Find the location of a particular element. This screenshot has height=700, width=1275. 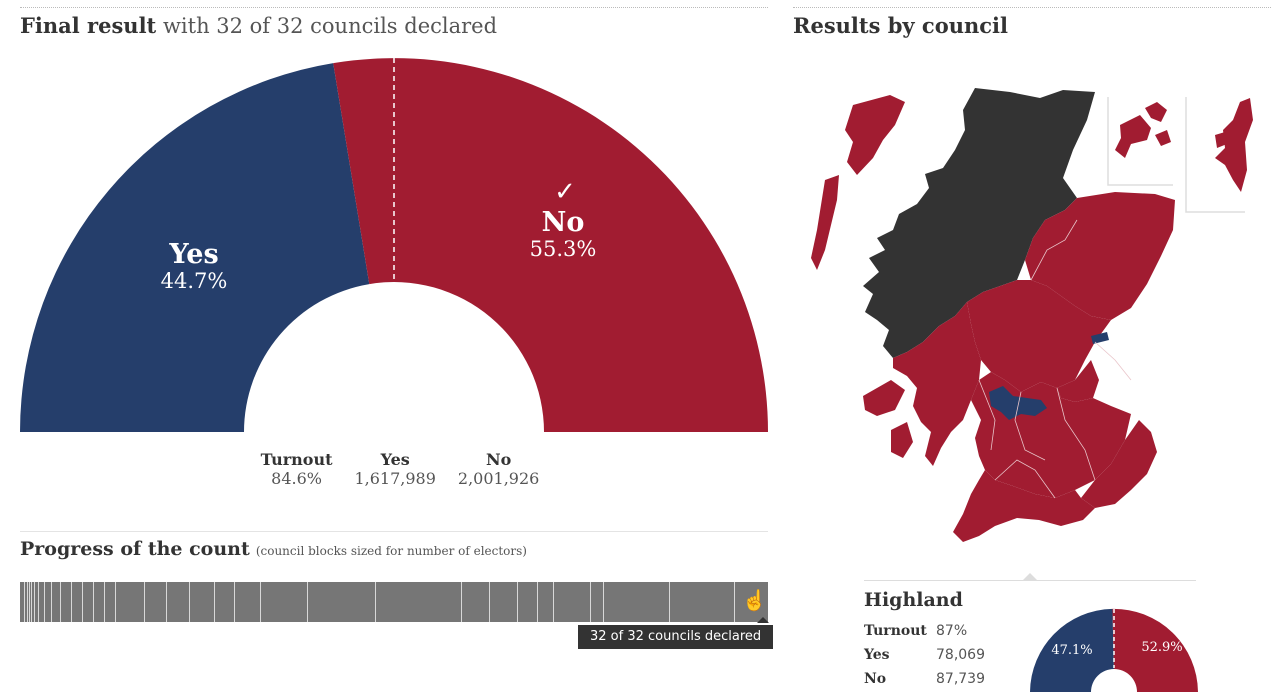

council-yes-segment is located at coordinates (1072, 650).